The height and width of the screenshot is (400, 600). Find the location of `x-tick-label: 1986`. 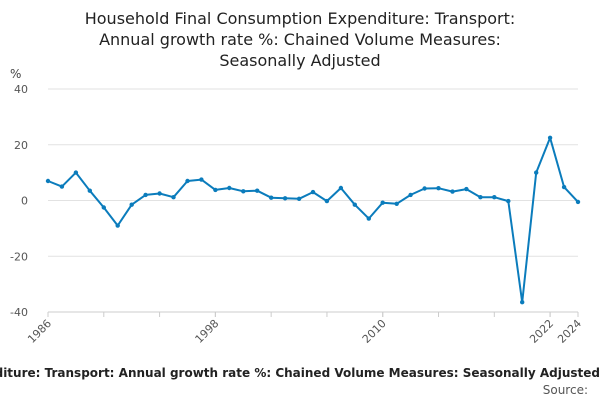

x-tick-label: 1986 is located at coordinates (39, 331).